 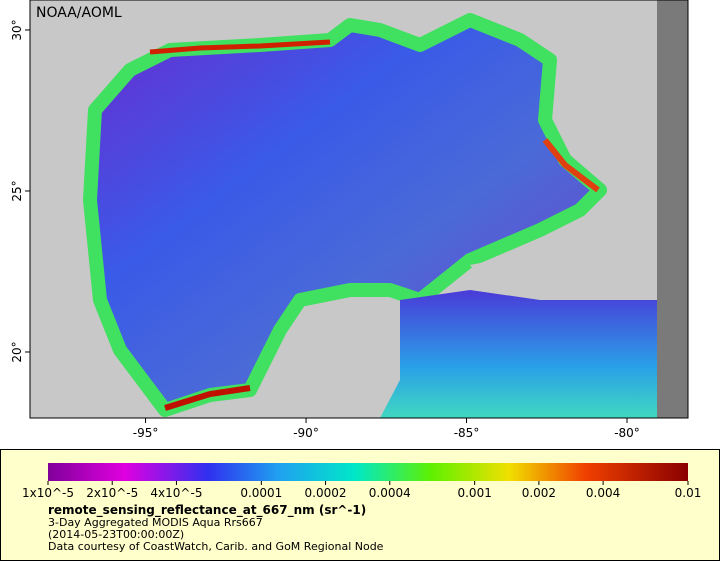 I want to click on credit: NOAA/AOML, so click(x=79, y=13).